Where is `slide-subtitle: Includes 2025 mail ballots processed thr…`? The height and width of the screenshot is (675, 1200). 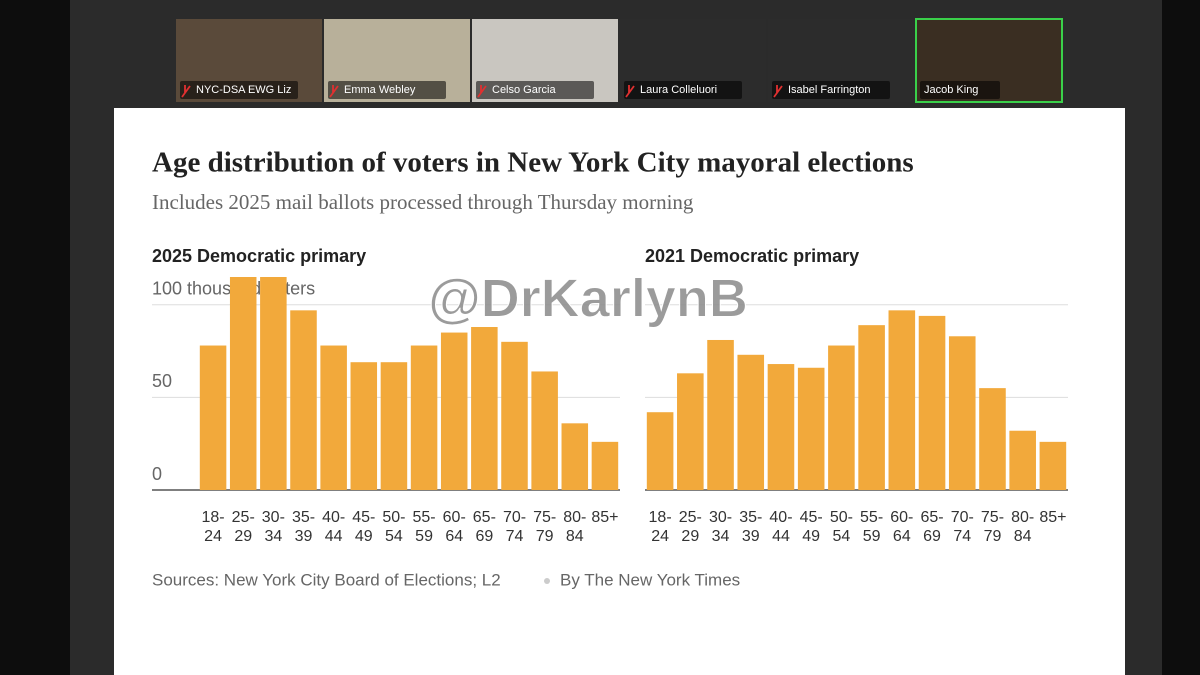
slide-subtitle: Includes 2025 mail ballots processed thr… is located at coordinates (423, 202).